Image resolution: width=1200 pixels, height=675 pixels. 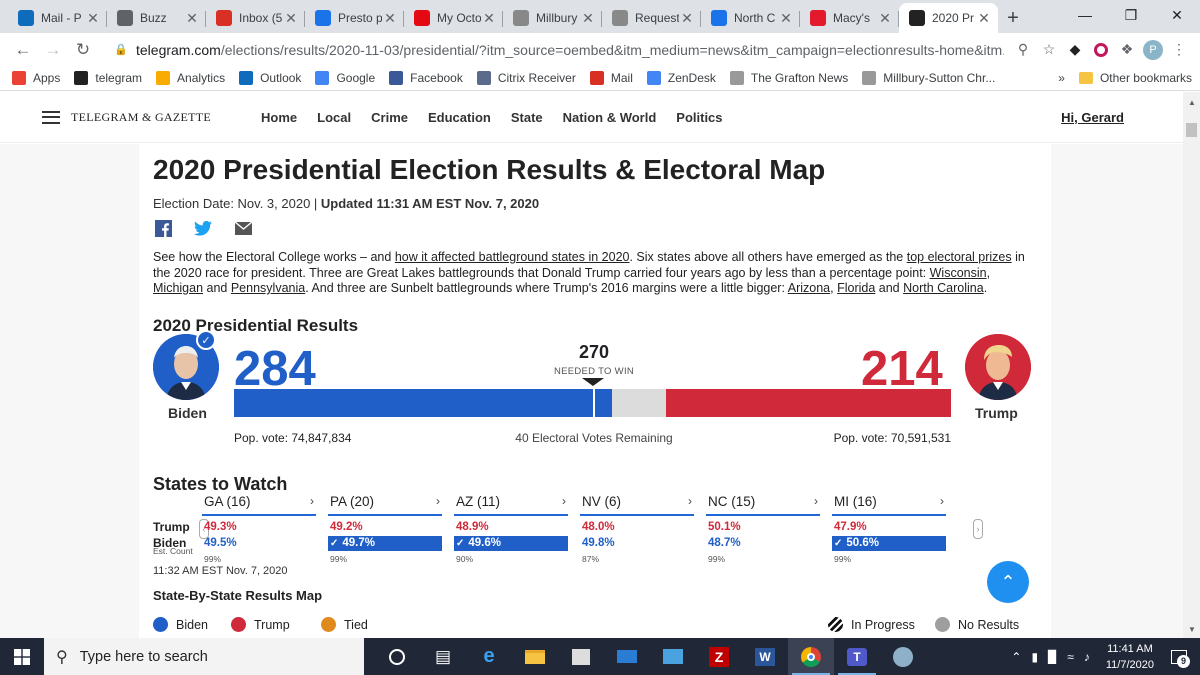 What do you see at coordinates (958, 272) in the screenshot?
I see `wisconsin-link: Wisconsin` at bounding box center [958, 272].